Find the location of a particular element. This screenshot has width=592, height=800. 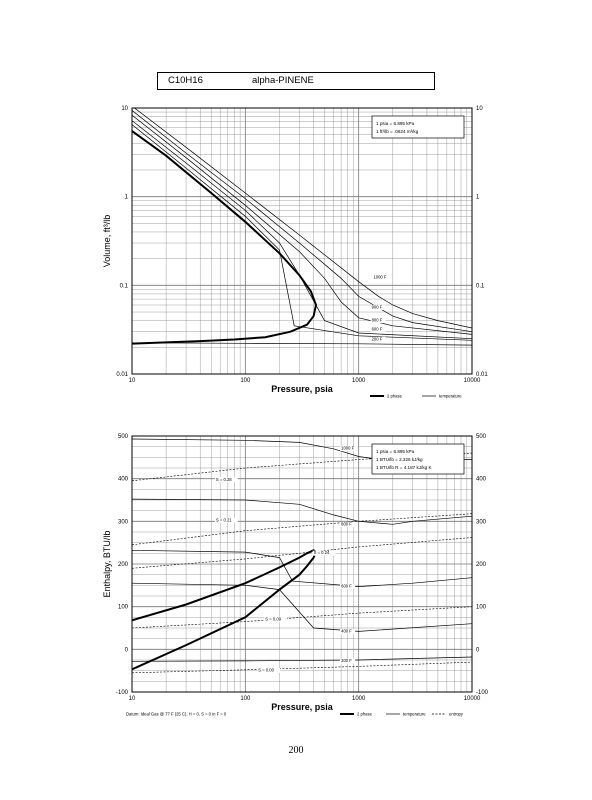

curve-label: 200 F is located at coordinates (346, 660).